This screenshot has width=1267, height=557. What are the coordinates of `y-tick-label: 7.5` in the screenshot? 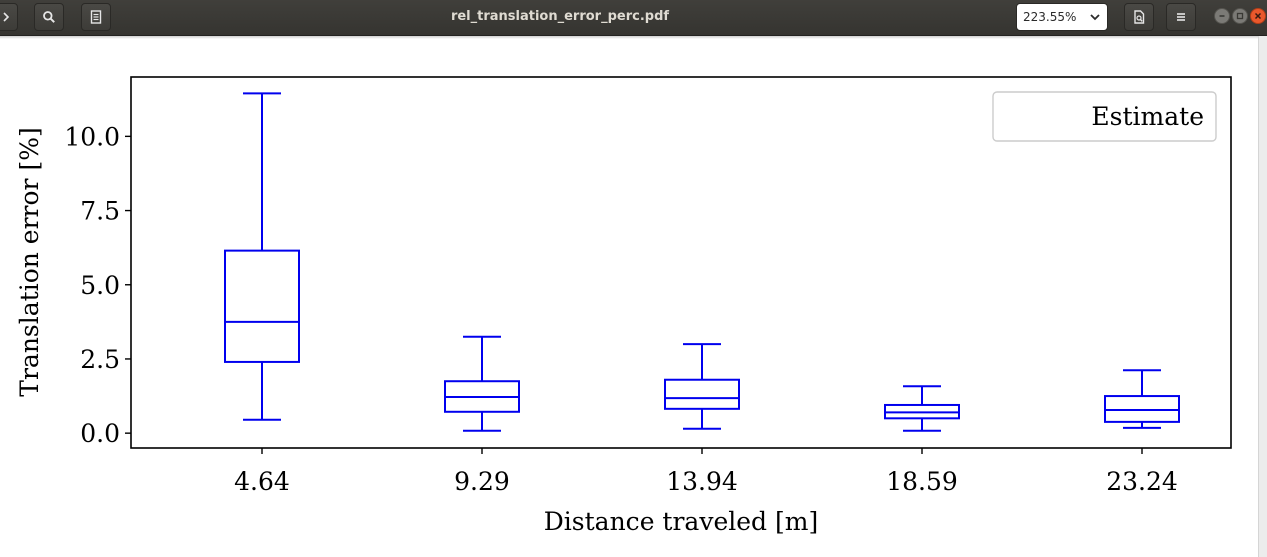 It's located at (100, 211).